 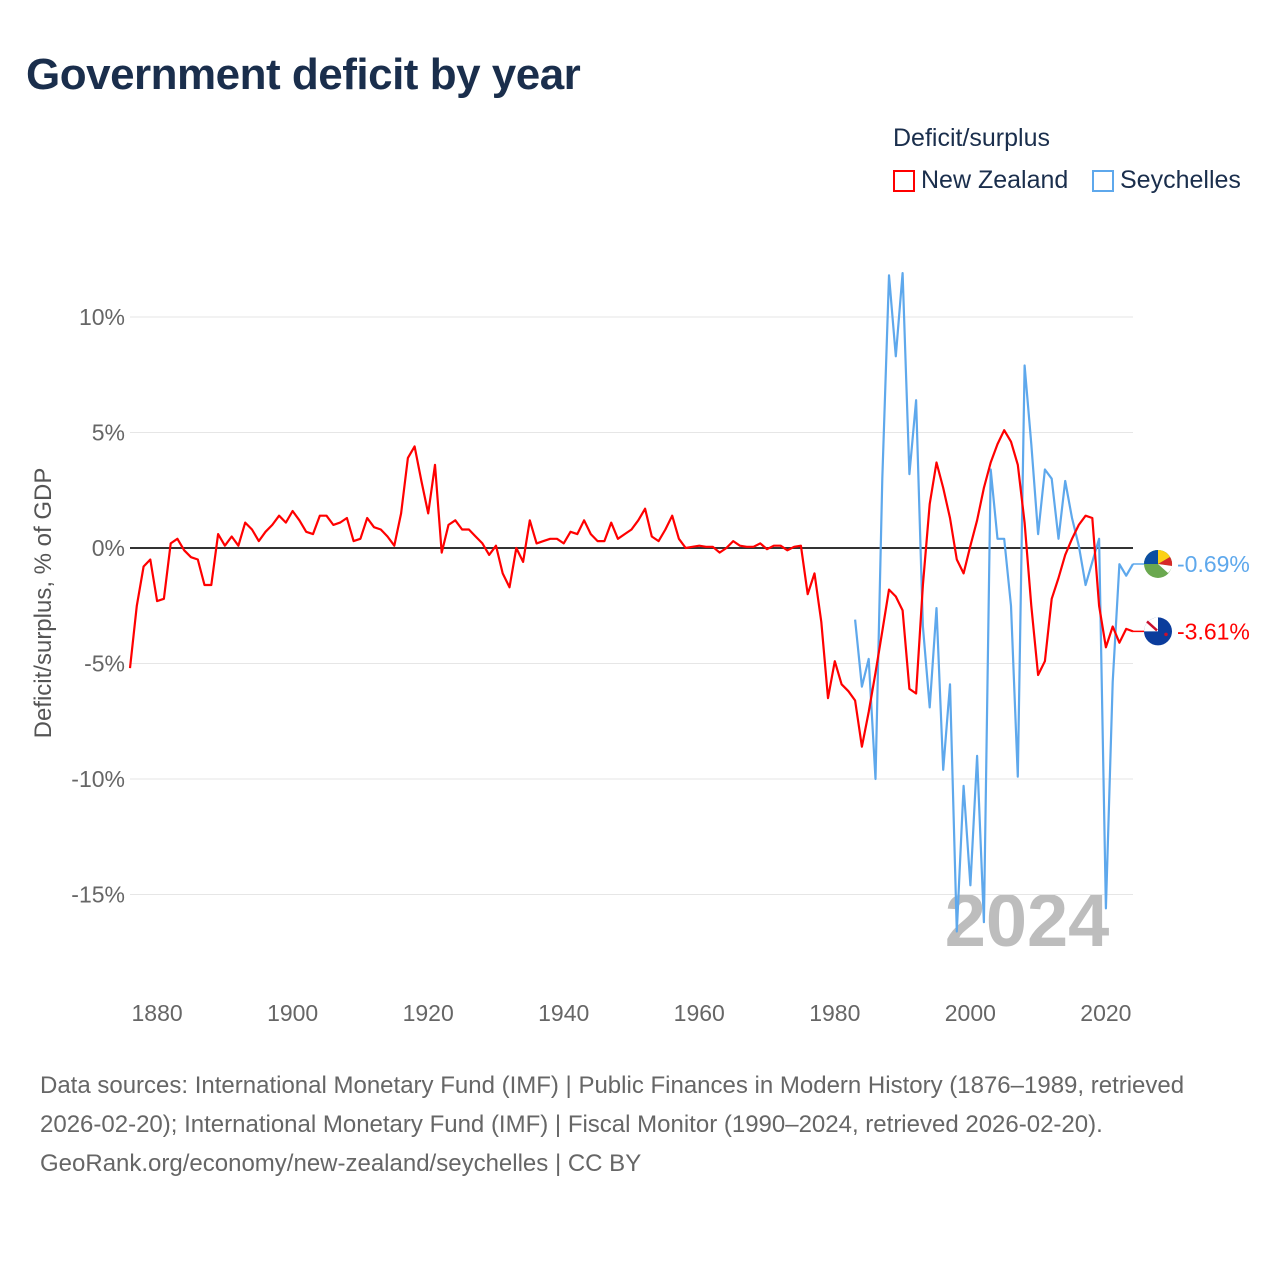 I want to click on flag-icon-seychelles, so click(x=1158, y=563).